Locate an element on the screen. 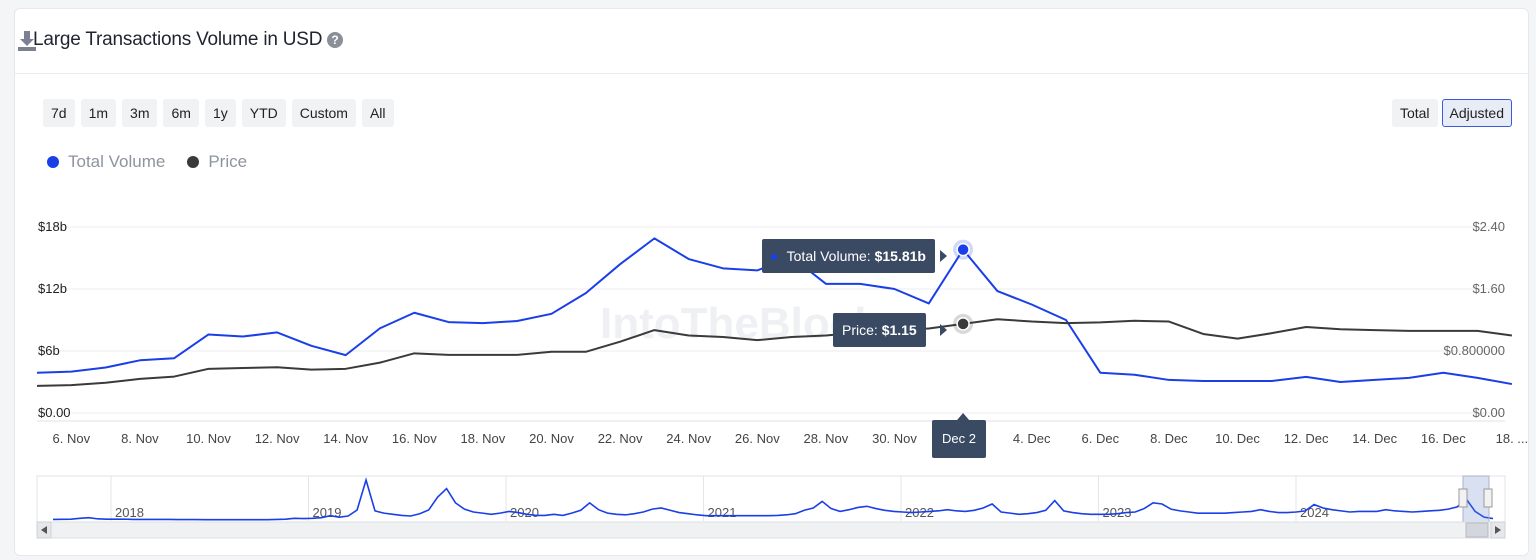  adjusted-mode-button: Adjusted is located at coordinates (1476, 113).